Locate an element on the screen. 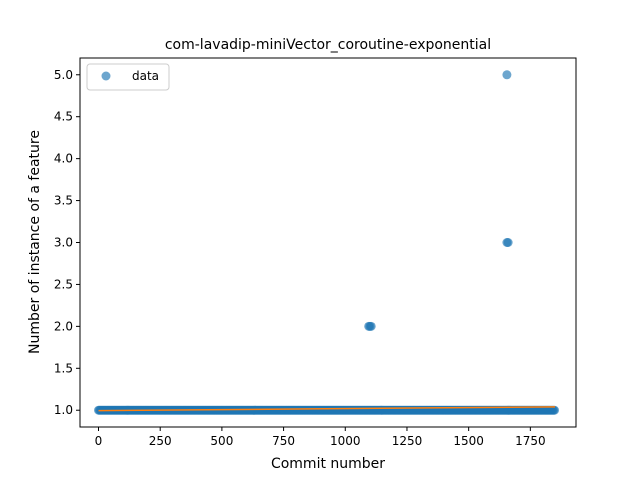 This screenshot has width=640, height=480. y-tick-label: 1.5 is located at coordinates (63, 368).